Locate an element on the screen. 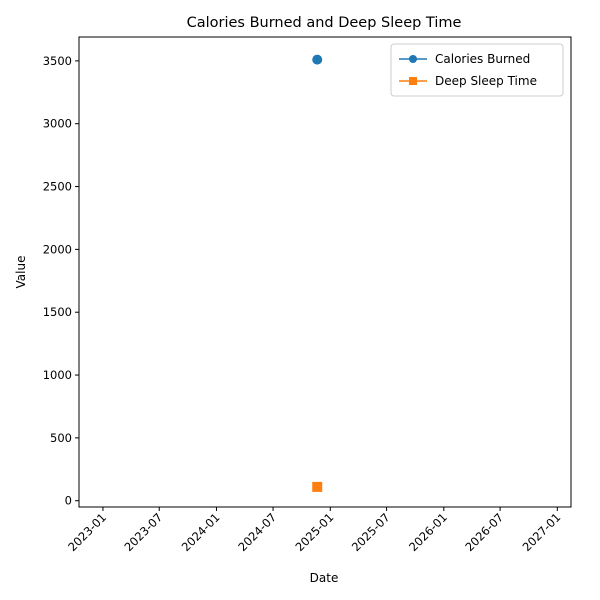  legend-marker-calories-burned is located at coordinates (413, 59).